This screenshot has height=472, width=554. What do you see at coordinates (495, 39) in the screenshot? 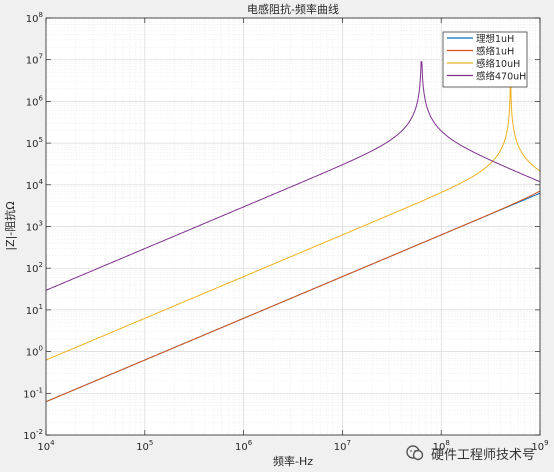
I see `legend-label: 理想1uH` at bounding box center [495, 39].